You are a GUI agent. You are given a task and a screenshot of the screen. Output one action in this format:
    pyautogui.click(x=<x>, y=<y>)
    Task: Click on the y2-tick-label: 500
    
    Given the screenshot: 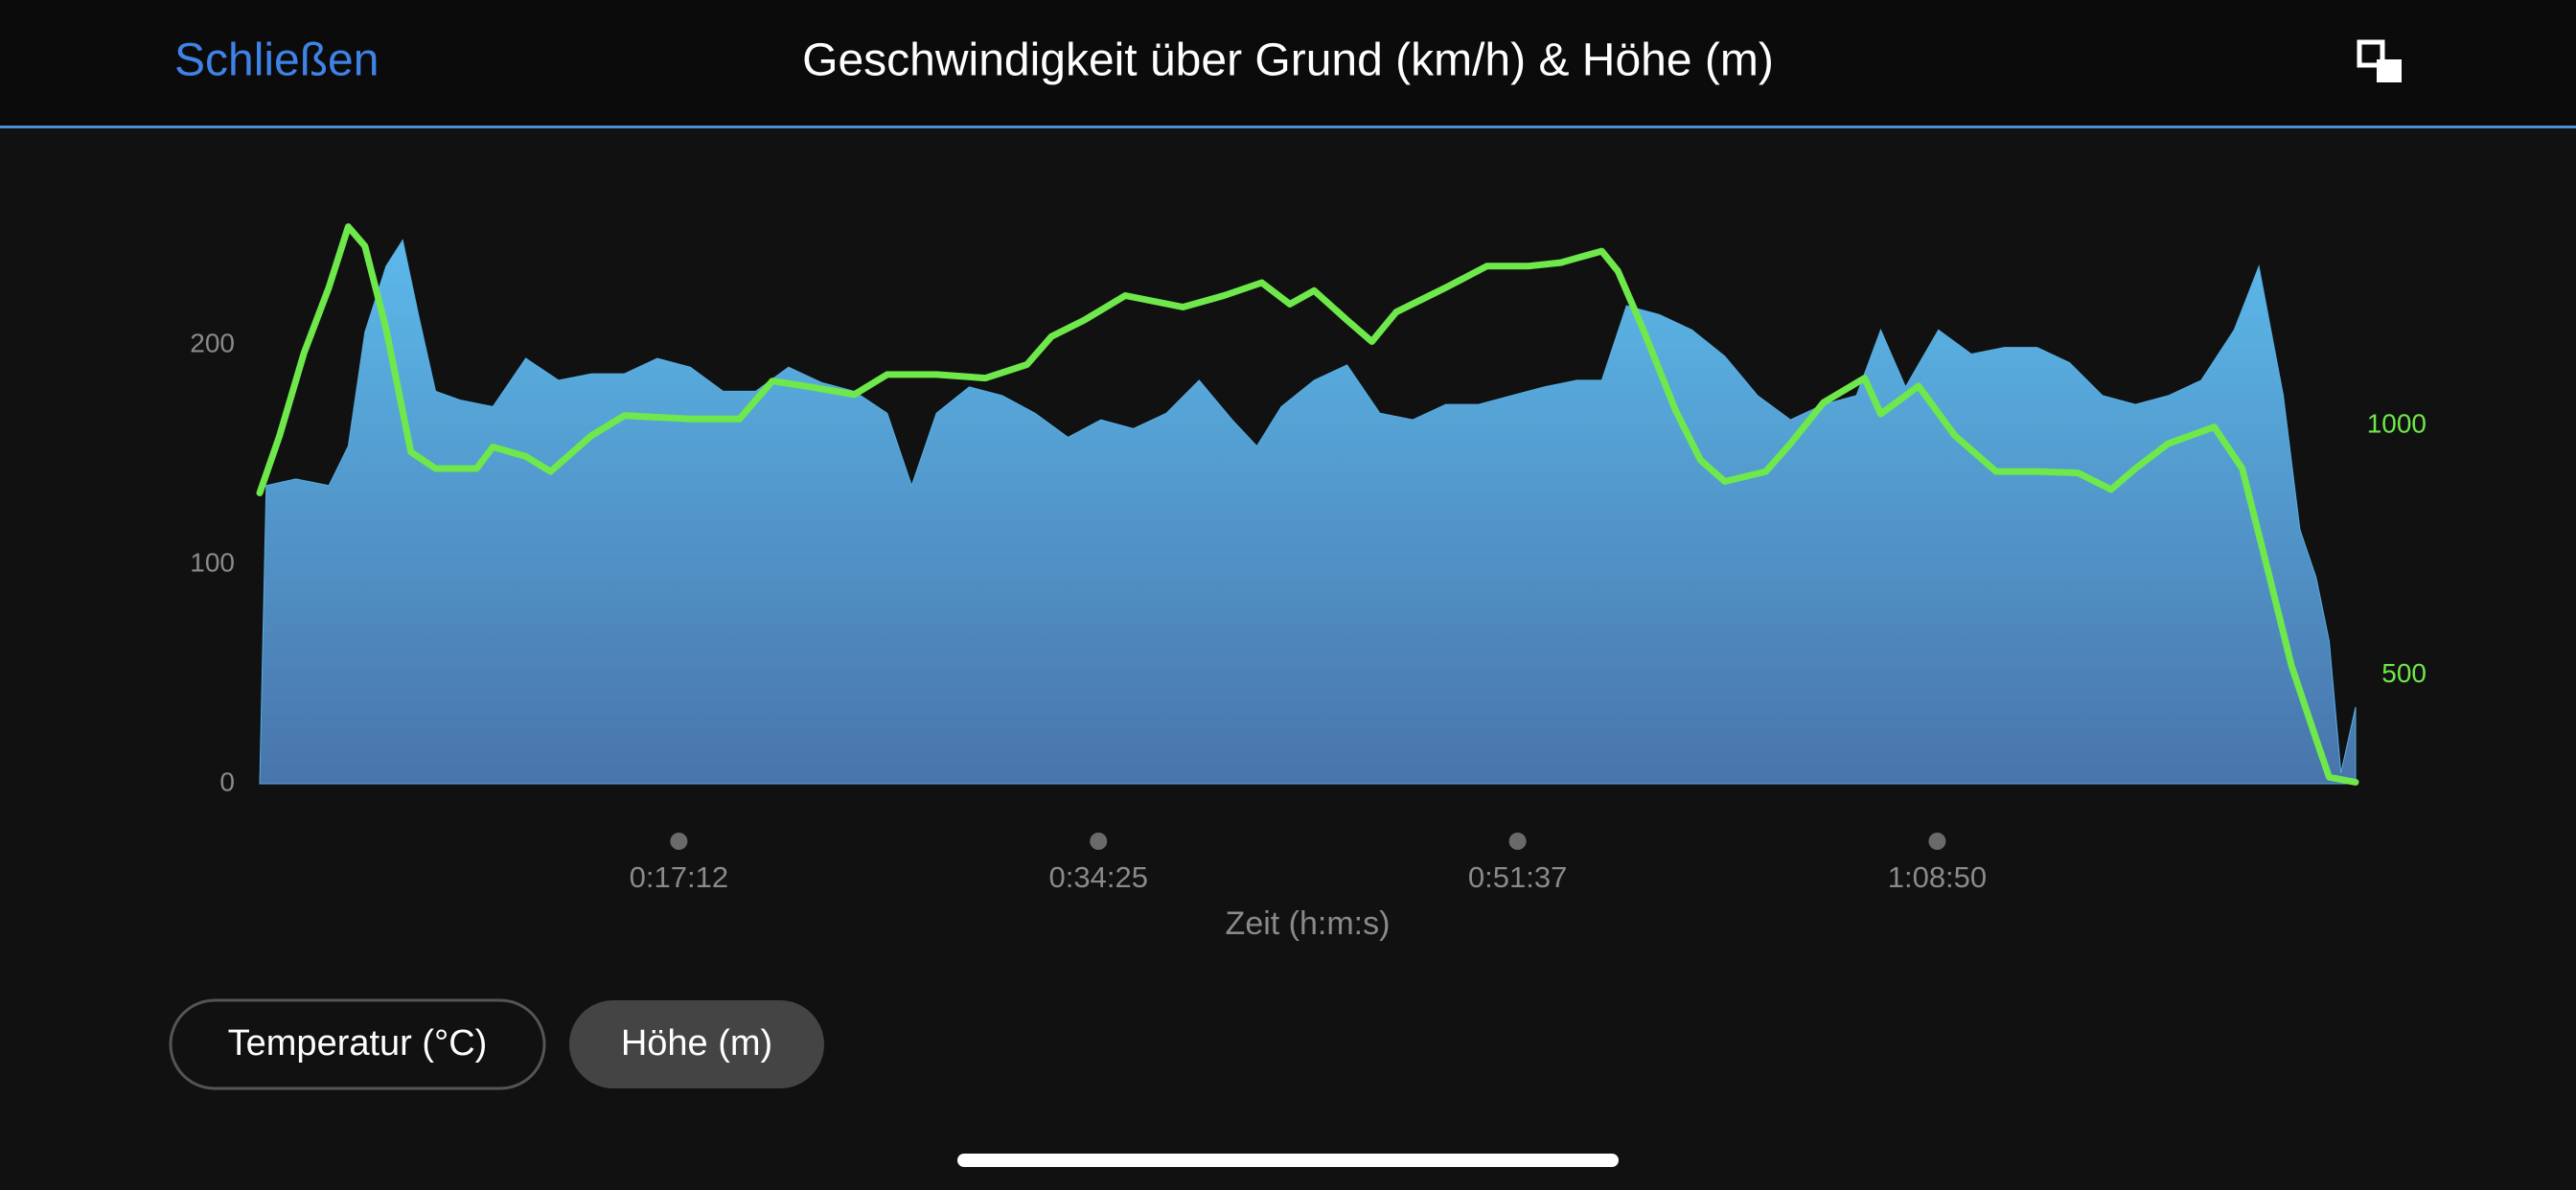 What is the action you would take?
    pyautogui.click(x=2403, y=673)
    